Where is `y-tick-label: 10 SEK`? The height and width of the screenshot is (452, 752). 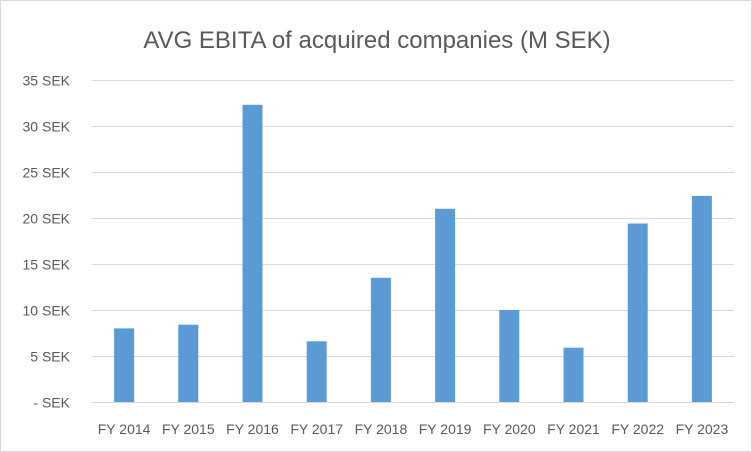 y-tick-label: 10 SEK is located at coordinates (47, 311).